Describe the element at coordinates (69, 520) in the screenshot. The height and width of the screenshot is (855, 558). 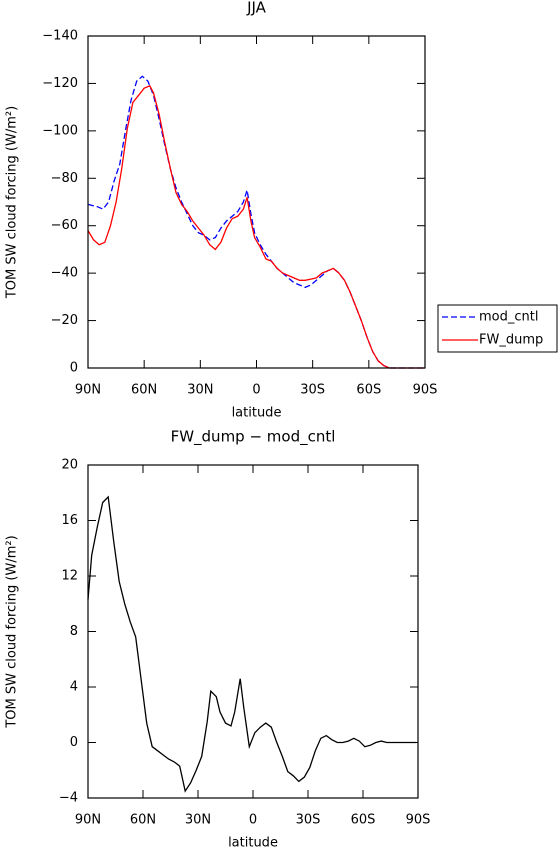
I see `y-tick-label: 16` at that location.